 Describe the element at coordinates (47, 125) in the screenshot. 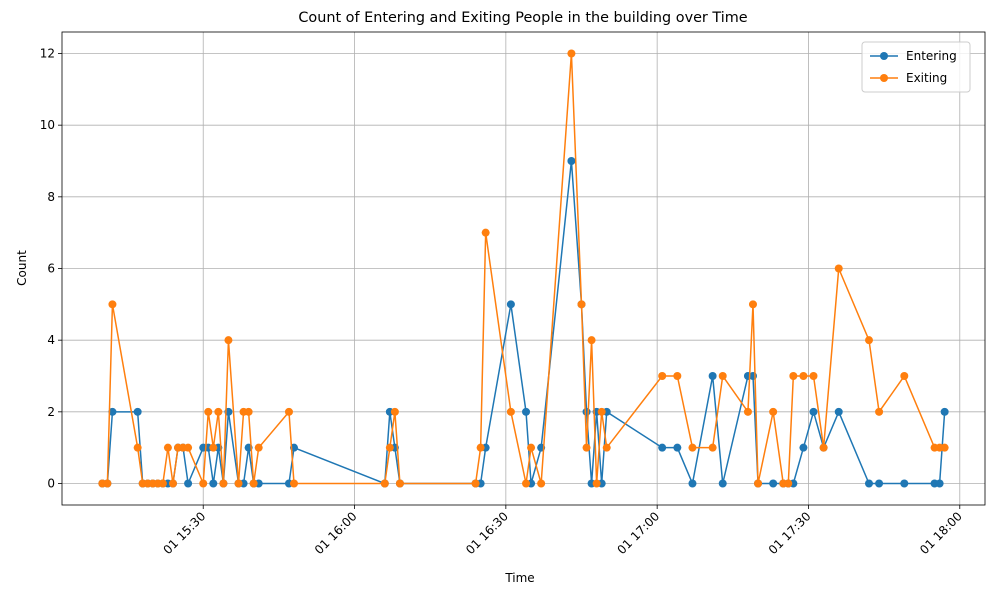

I see `y-tick-label: 10` at that location.